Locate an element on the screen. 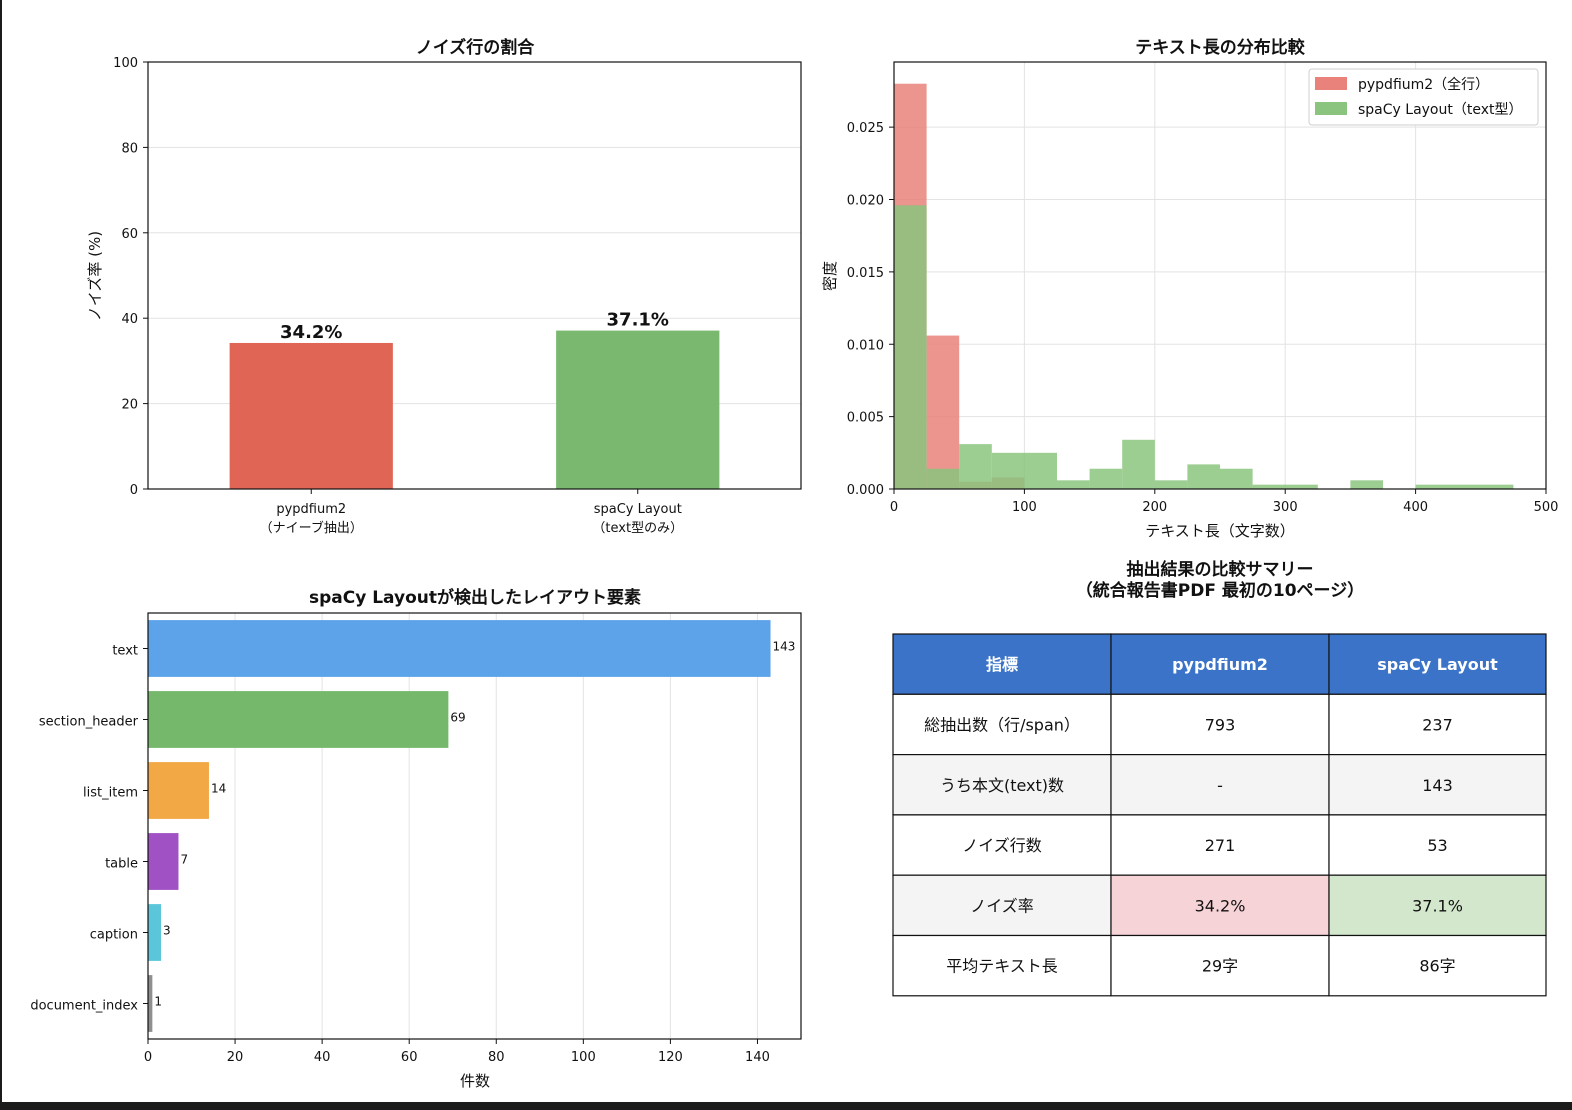  legend-label-spacy: spaCy Layout（text型） is located at coordinates (1440, 110).